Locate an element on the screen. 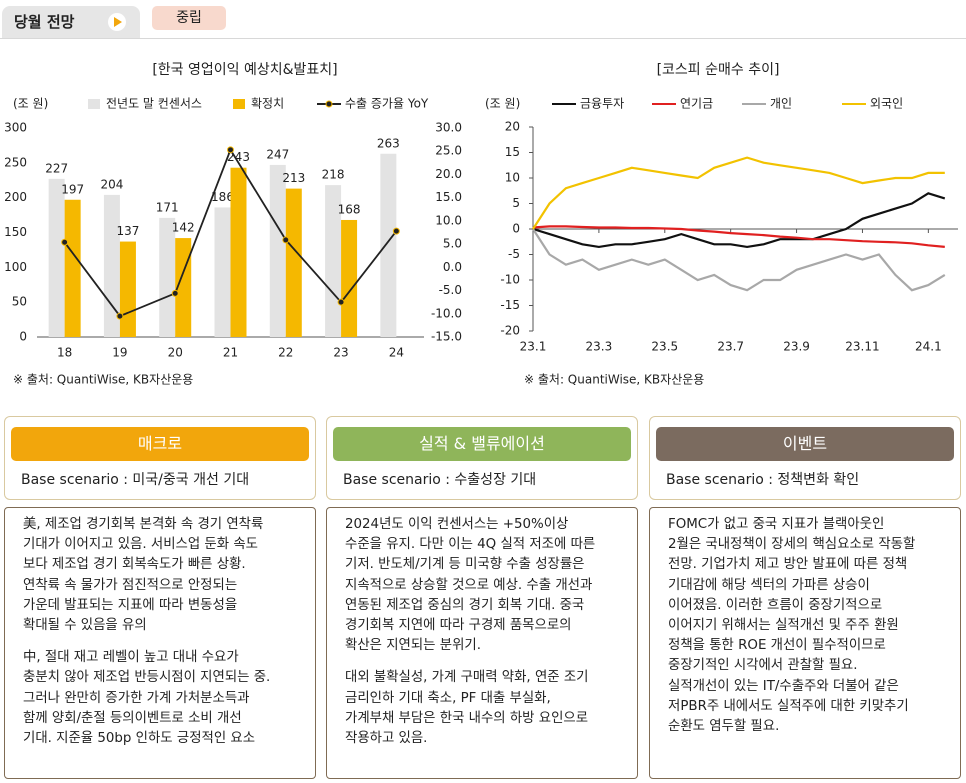 This screenshot has height=783, width=966. play-icon is located at coordinates (117, 22).